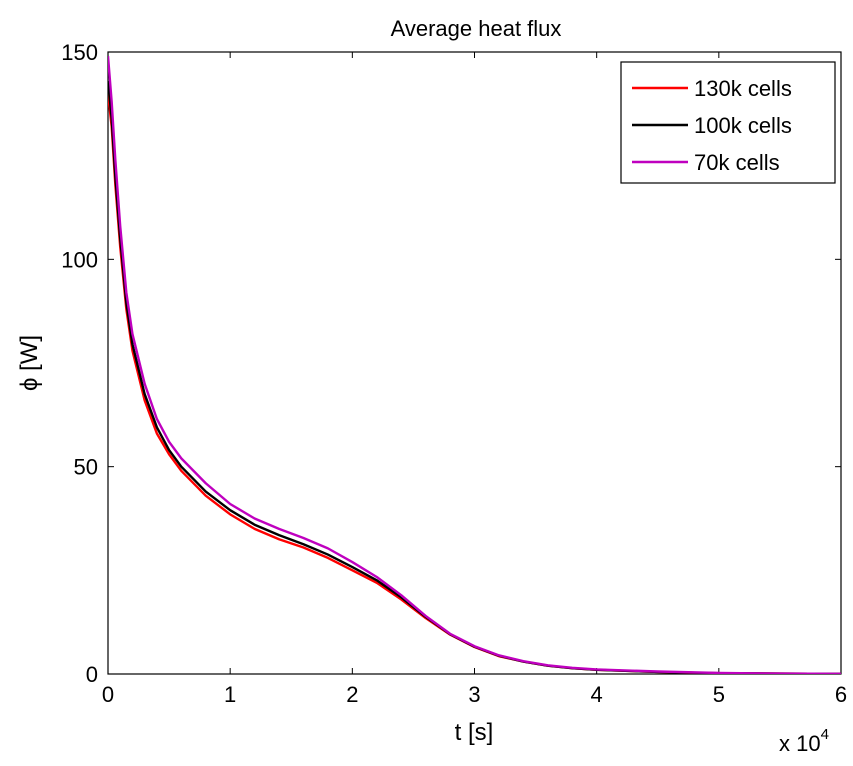  I want to click on y-tick-label: 100, so click(79, 259).